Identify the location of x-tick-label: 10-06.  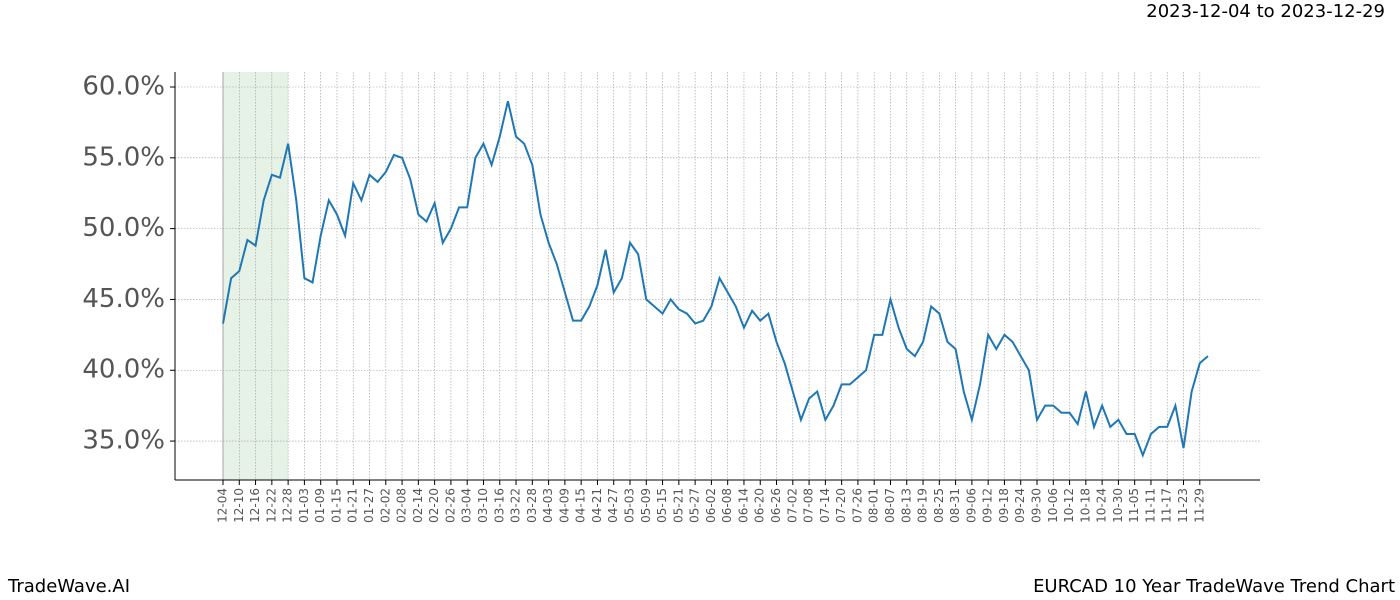
(1053, 505).